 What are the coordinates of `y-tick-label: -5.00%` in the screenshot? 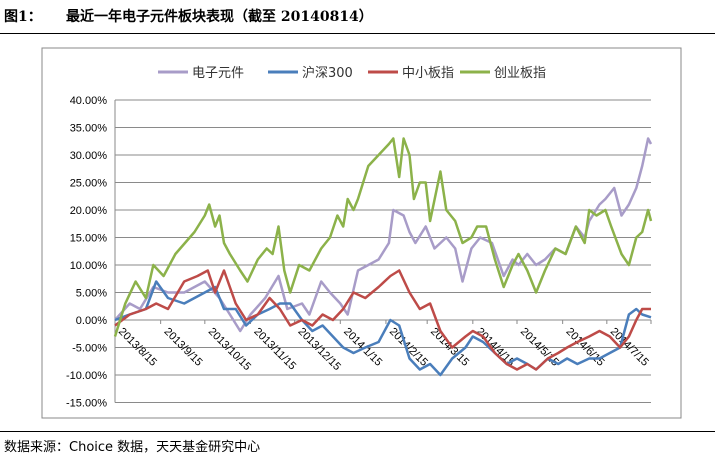 It's located at (89, 349).